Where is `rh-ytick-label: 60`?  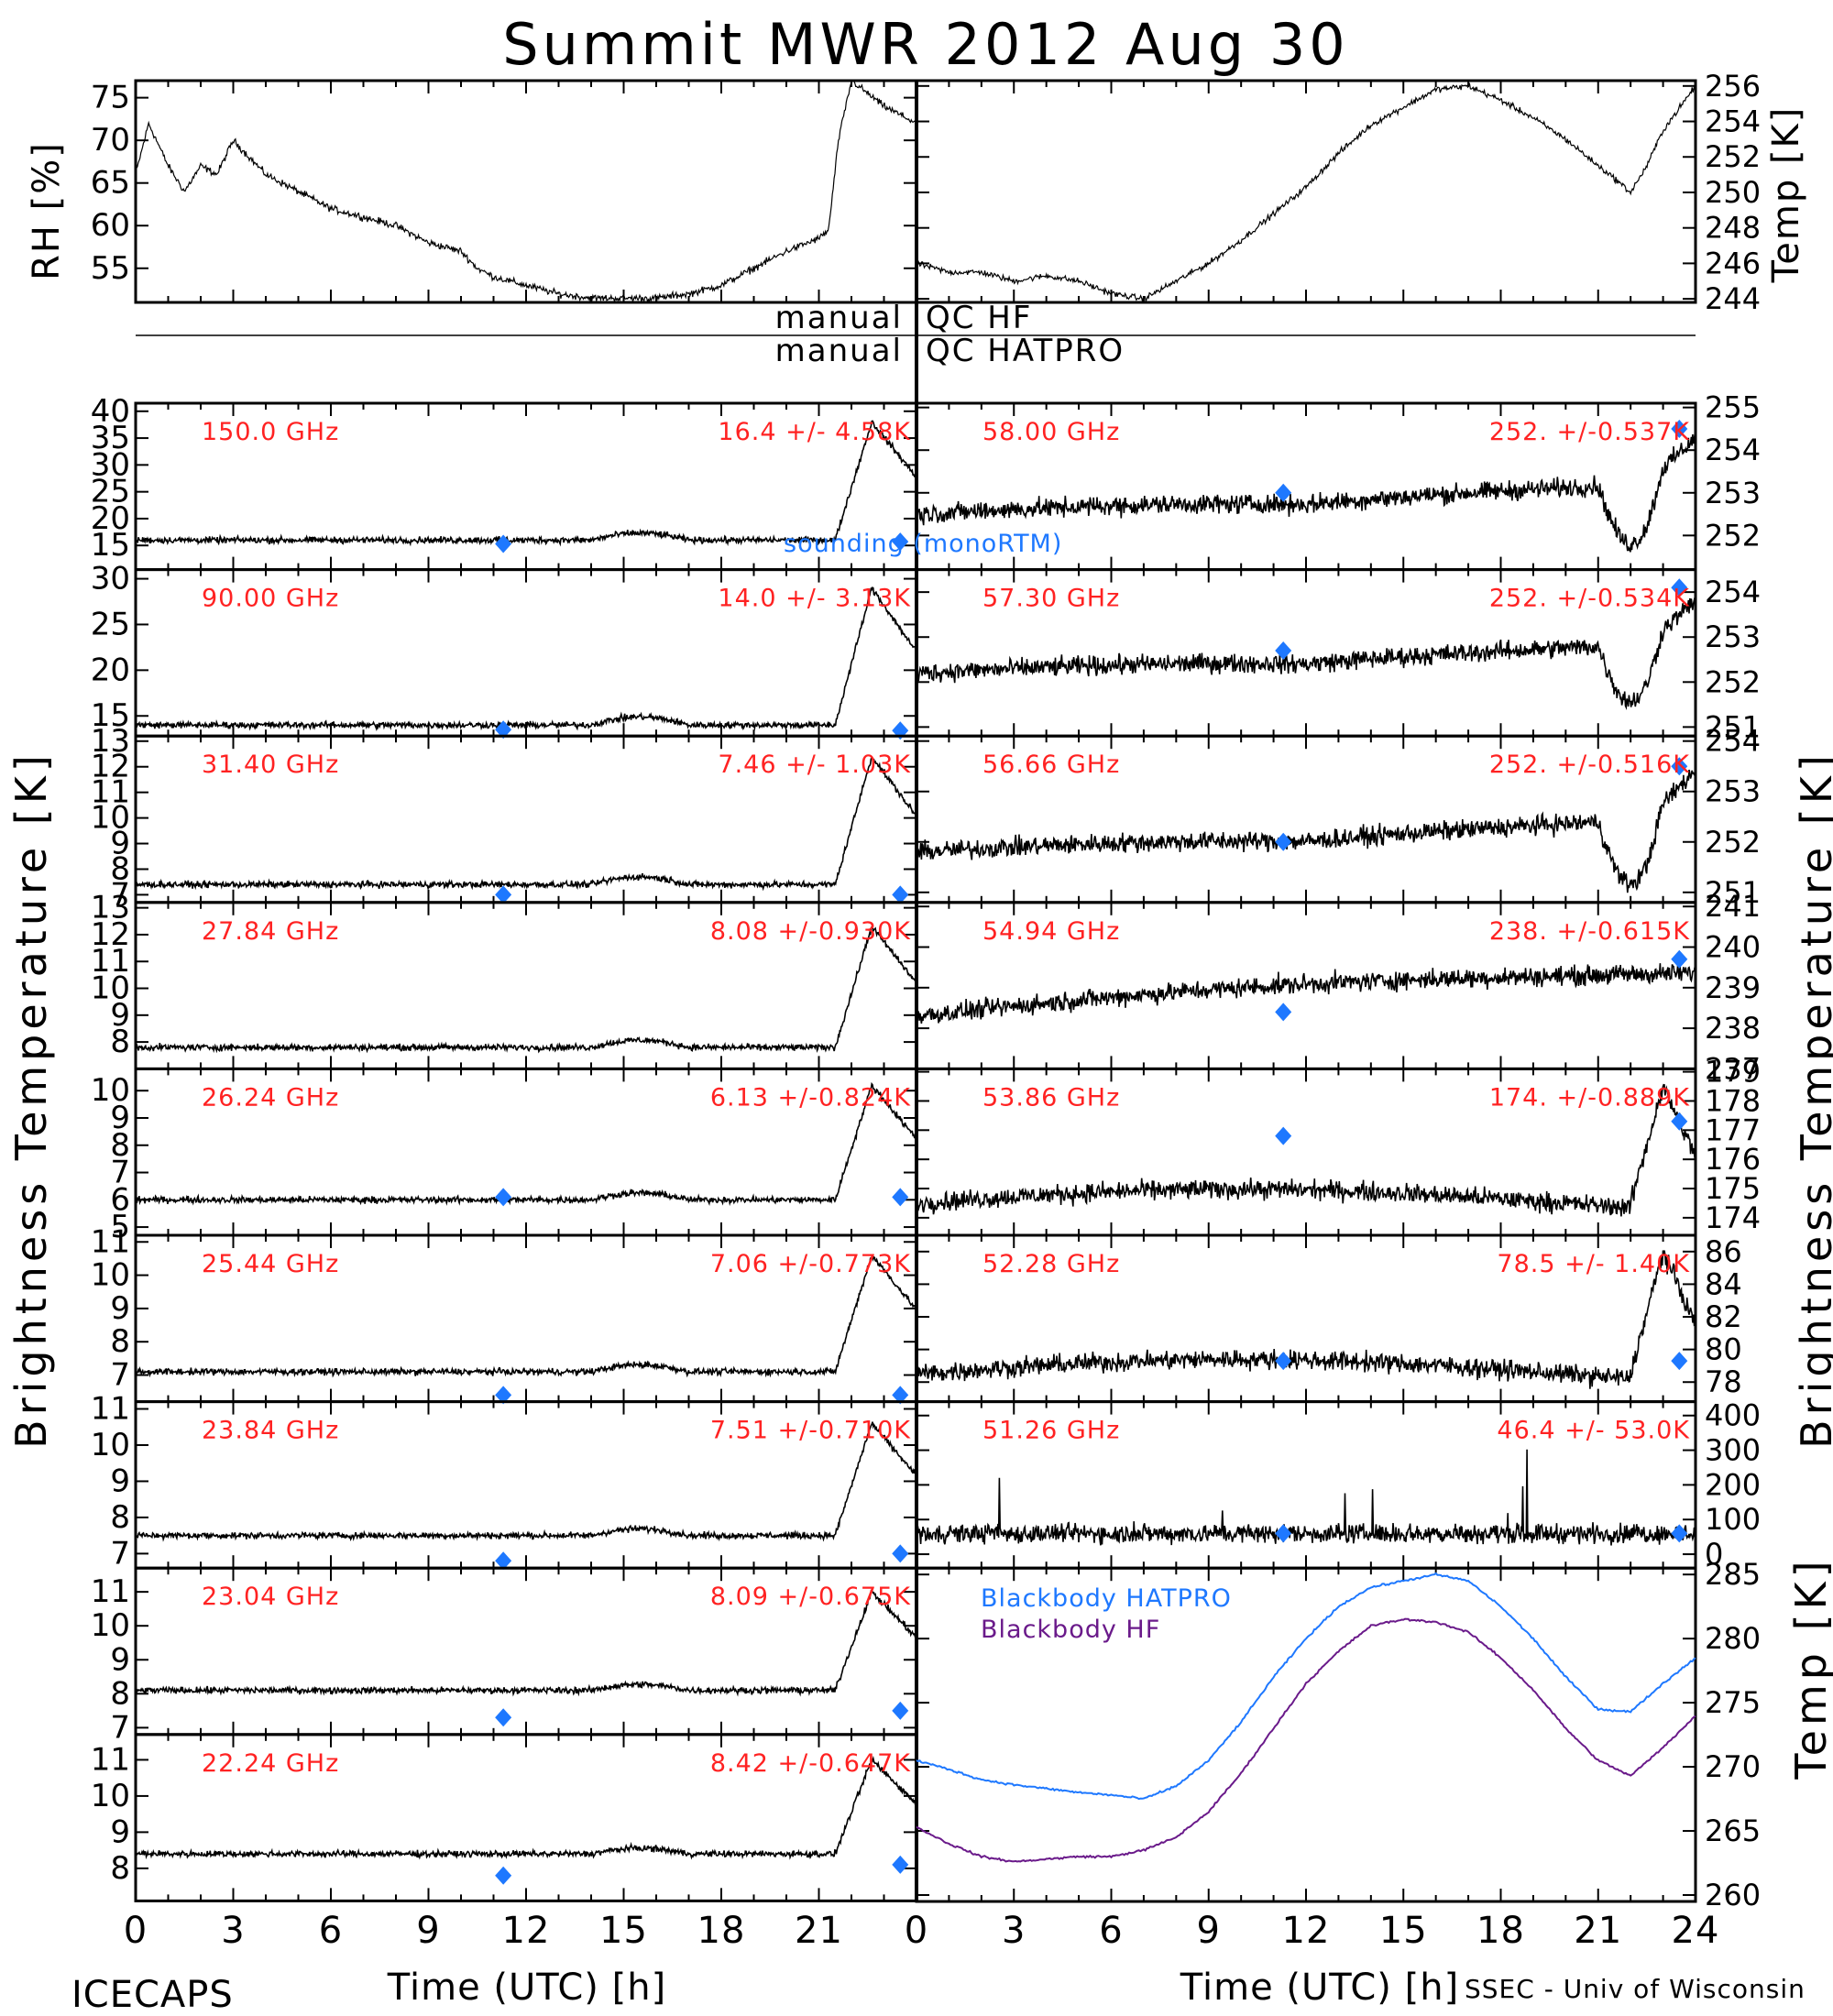
rh-ytick-label: 60 is located at coordinates (110, 225).